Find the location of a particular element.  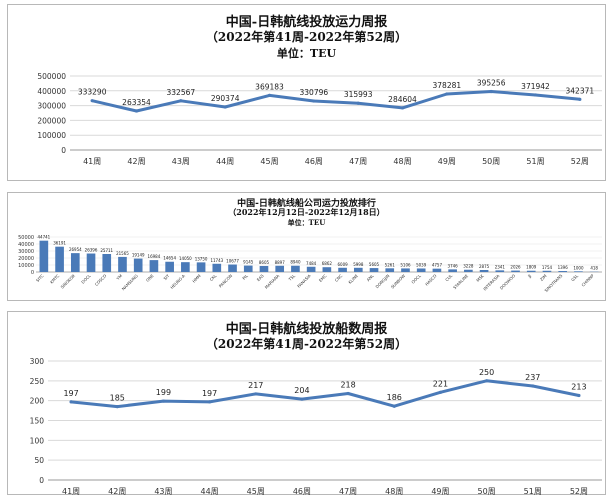

ranking-bar-label: 5998 is located at coordinates (358, 264).